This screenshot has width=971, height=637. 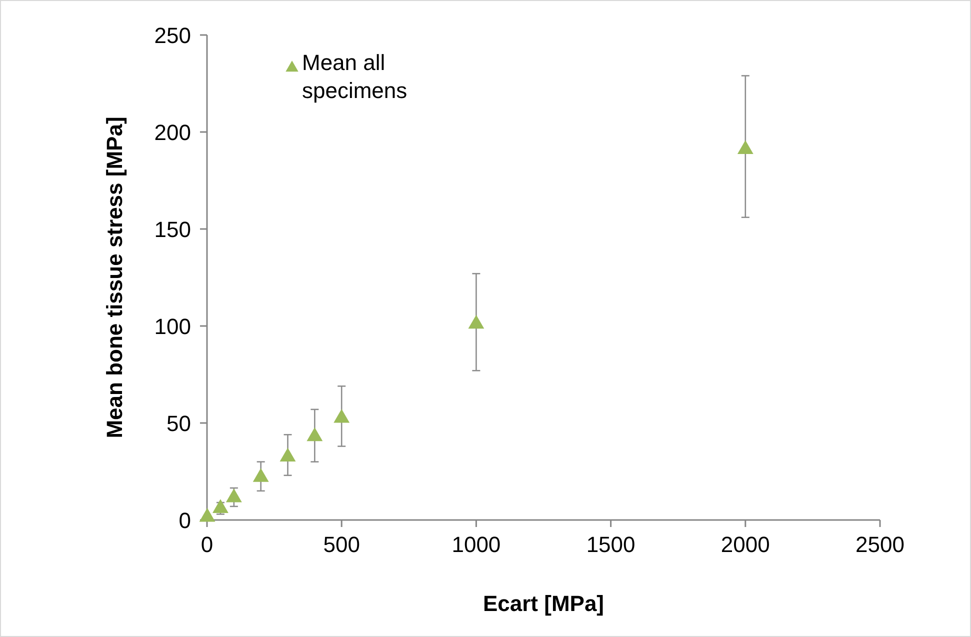 What do you see at coordinates (341, 544) in the screenshot?
I see `x-tick-label: 500` at bounding box center [341, 544].